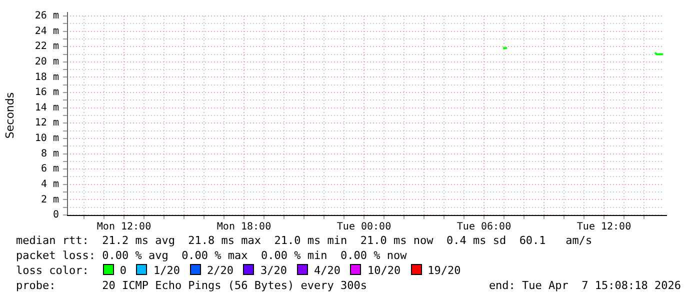  What do you see at coordinates (46, 31) in the screenshot?
I see `y-tick-label: 24 m` at bounding box center [46, 31].